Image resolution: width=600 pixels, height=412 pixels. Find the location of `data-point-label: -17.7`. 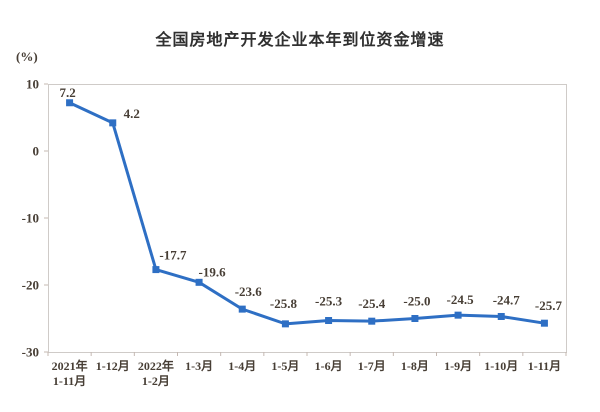

data-point-label: -17.7 is located at coordinates (173, 255).